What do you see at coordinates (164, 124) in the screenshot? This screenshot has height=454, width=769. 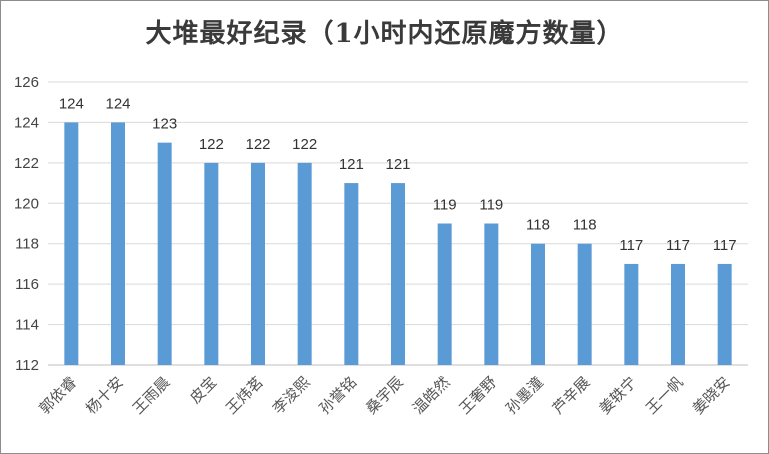 I see `data-label: 123` at bounding box center [164, 124].